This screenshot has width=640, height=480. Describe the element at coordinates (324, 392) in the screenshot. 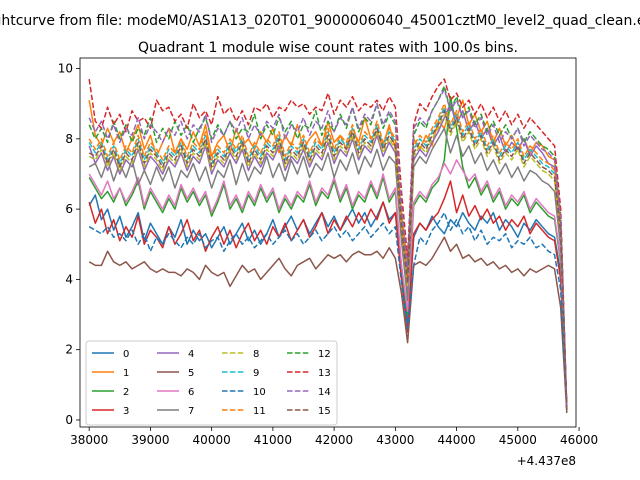

I see `legend-label-14: 14` at that location.